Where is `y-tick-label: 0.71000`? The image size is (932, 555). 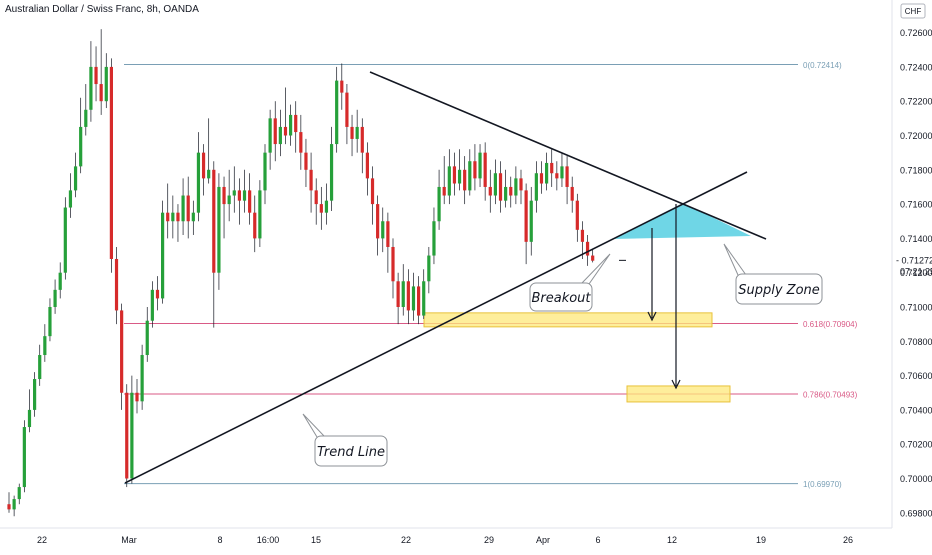 y-tick-label: 0.71000 is located at coordinates (916, 308).